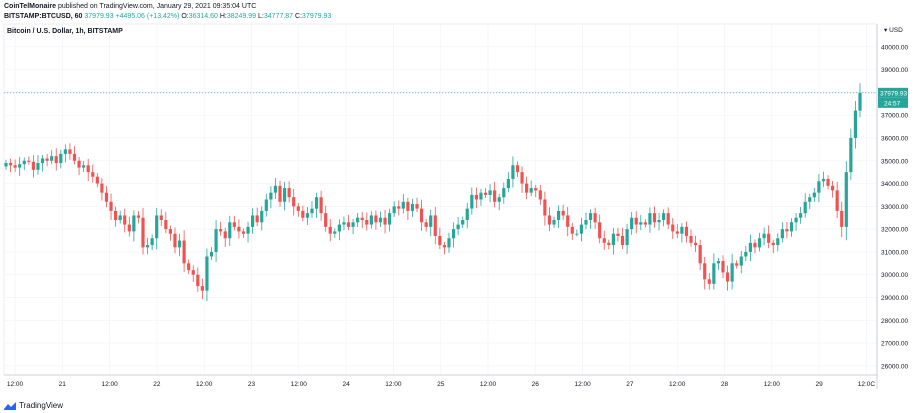 This screenshot has height=413, width=914. Describe the element at coordinates (892, 103) in the screenshot. I see `countdown-label: 24:57` at that location.